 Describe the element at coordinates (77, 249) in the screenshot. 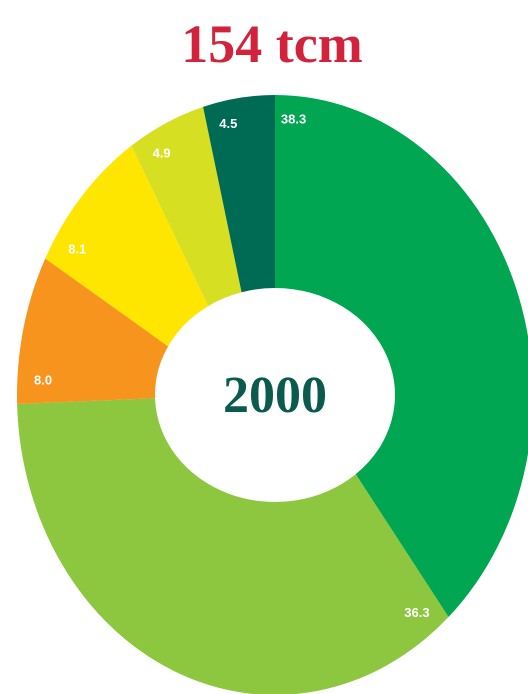

I see `data-label: 8.1` at that location.